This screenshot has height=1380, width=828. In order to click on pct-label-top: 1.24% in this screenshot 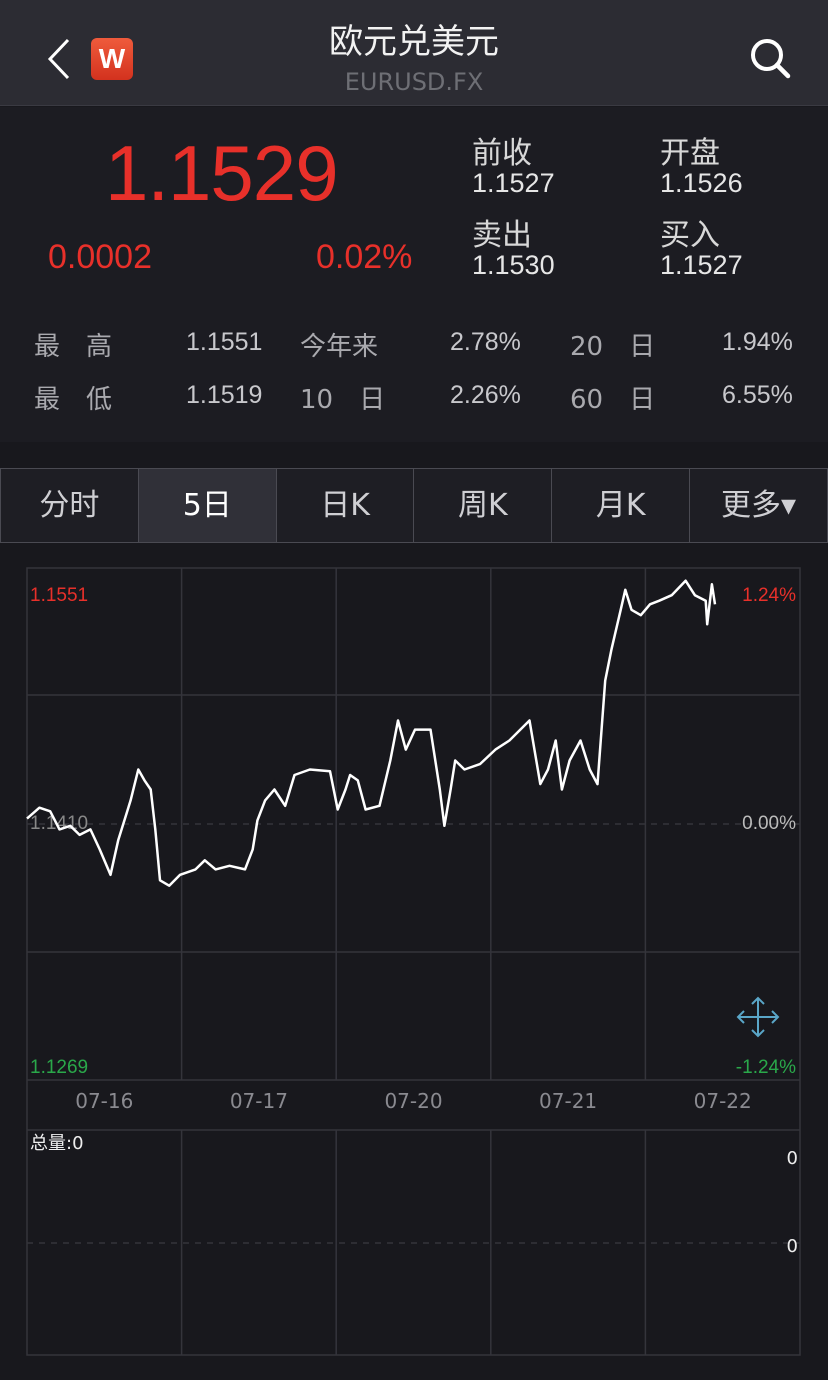, I will do `click(769, 595)`.